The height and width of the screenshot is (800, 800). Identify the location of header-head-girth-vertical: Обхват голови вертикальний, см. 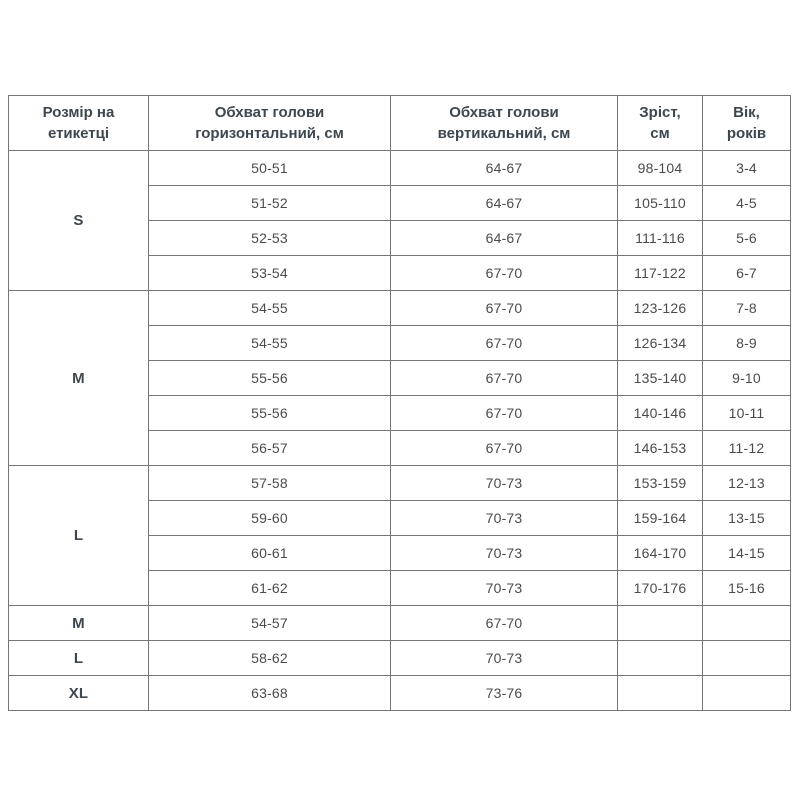
(504, 123).